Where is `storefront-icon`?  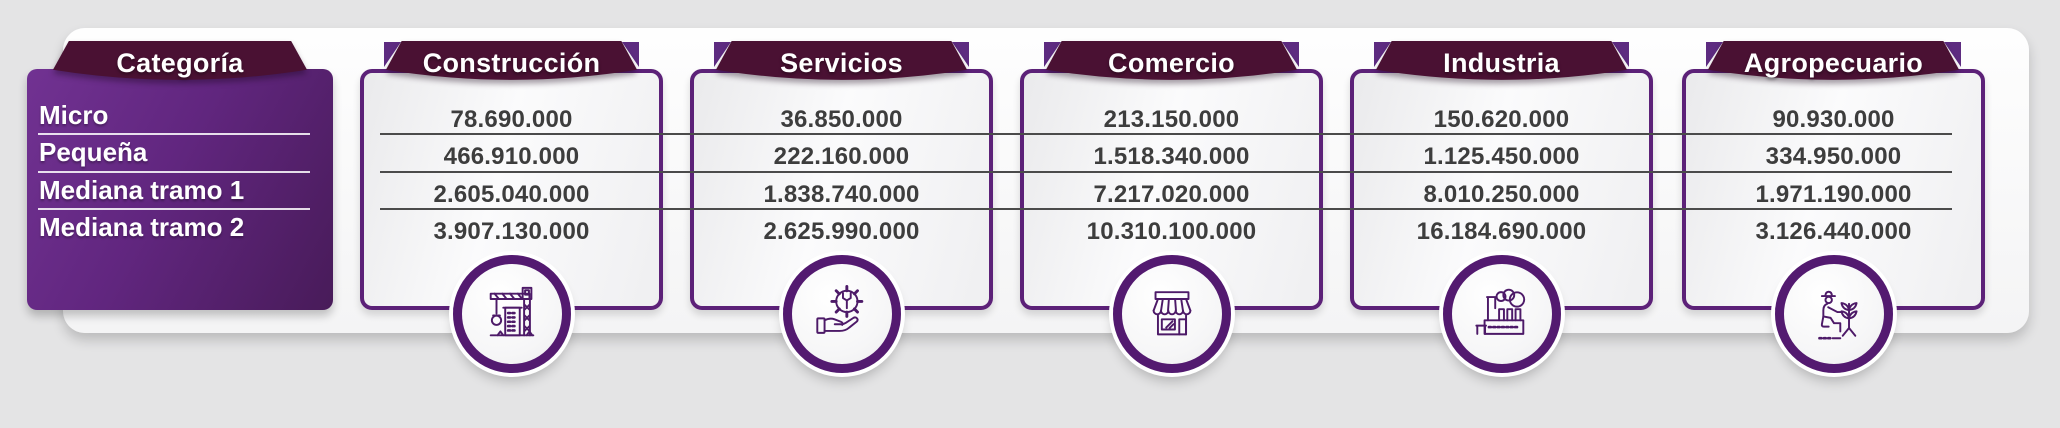
storefront-icon is located at coordinates (1171, 313).